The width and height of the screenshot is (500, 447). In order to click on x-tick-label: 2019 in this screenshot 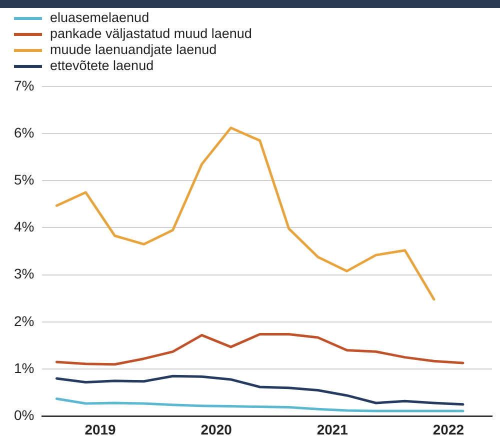, I will do `click(100, 429)`.